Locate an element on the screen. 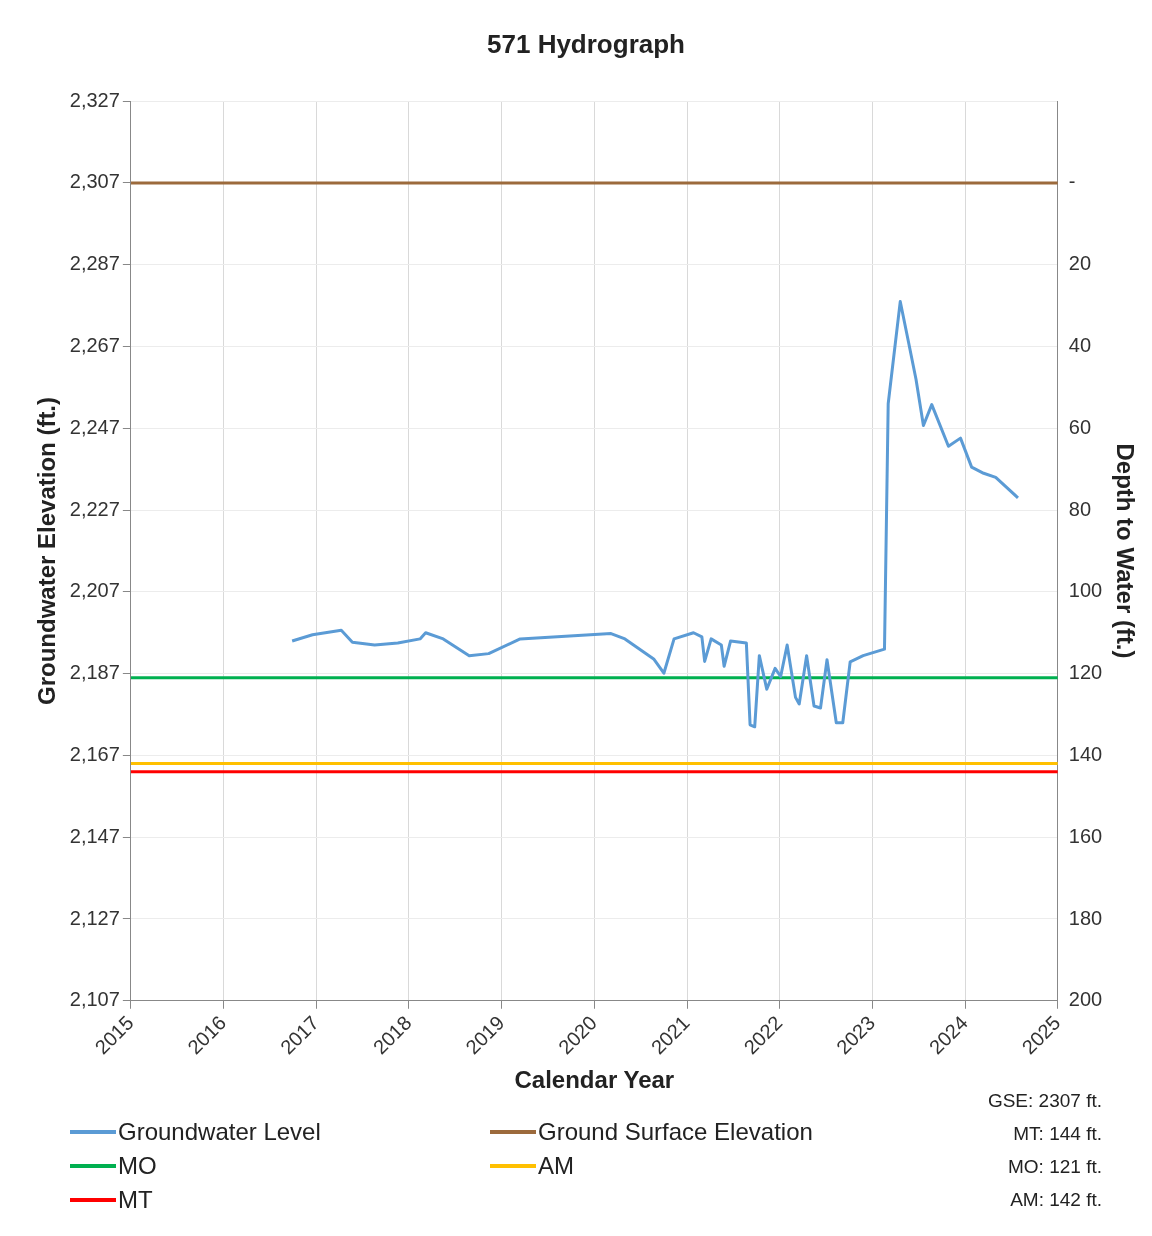 This screenshot has height=1236, width=1152. y2-tick-label: 180 is located at coordinates (1085, 917).